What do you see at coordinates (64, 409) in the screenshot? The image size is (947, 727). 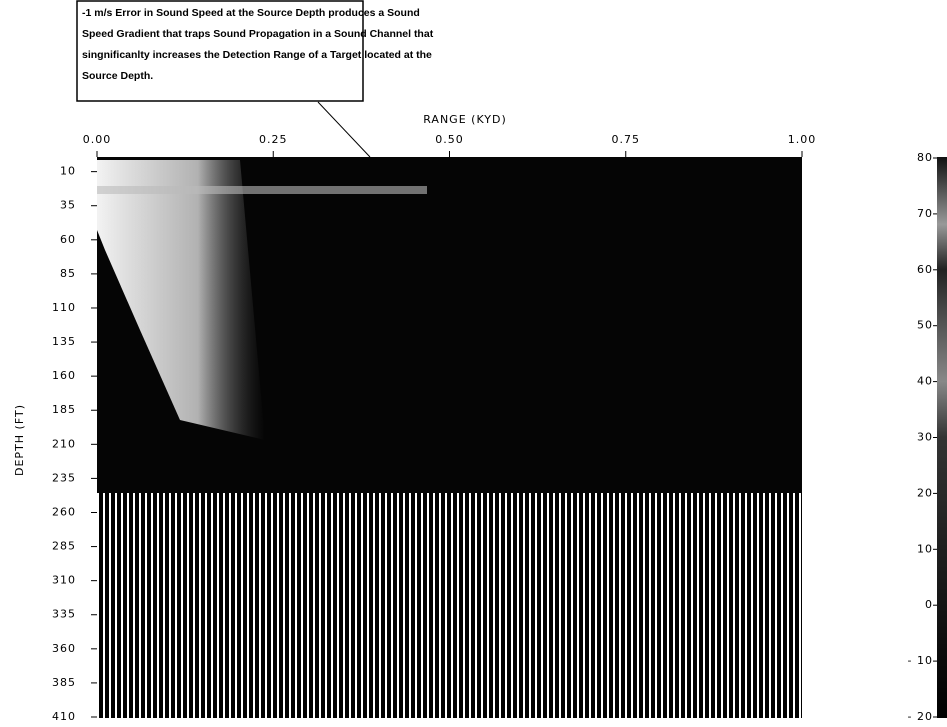 I see `y-tick-label: 185` at bounding box center [64, 409].